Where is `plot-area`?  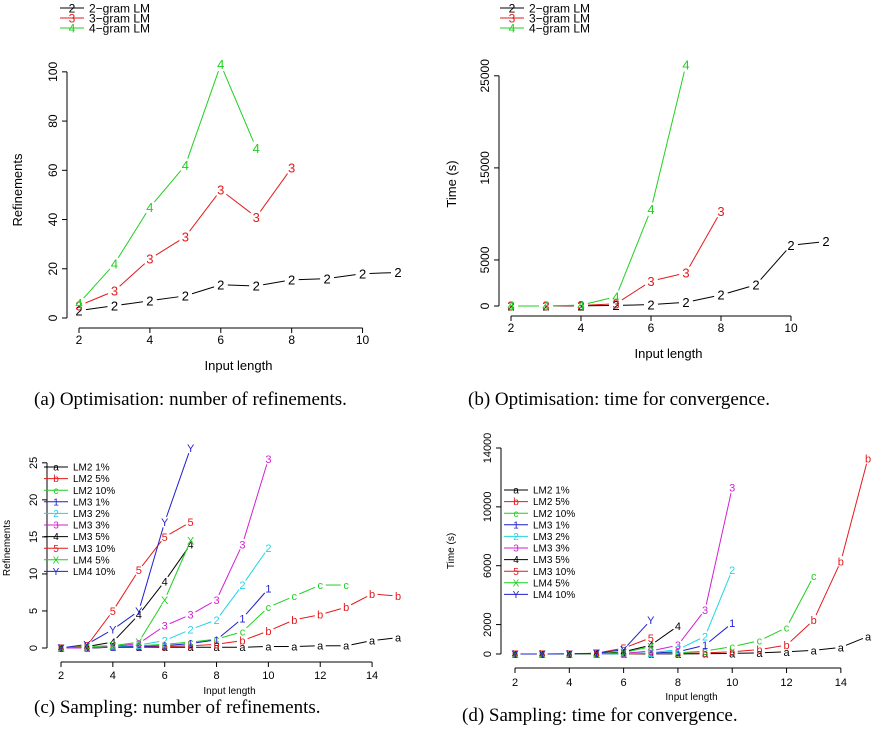 plot-area is located at coordinates (668, 183).